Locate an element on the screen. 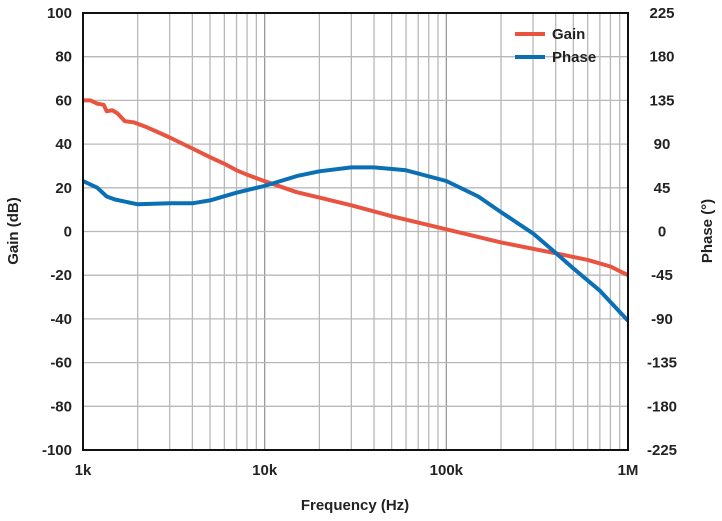 The width and height of the screenshot is (722, 521). y2-tick-label: 90 is located at coordinates (662, 144).